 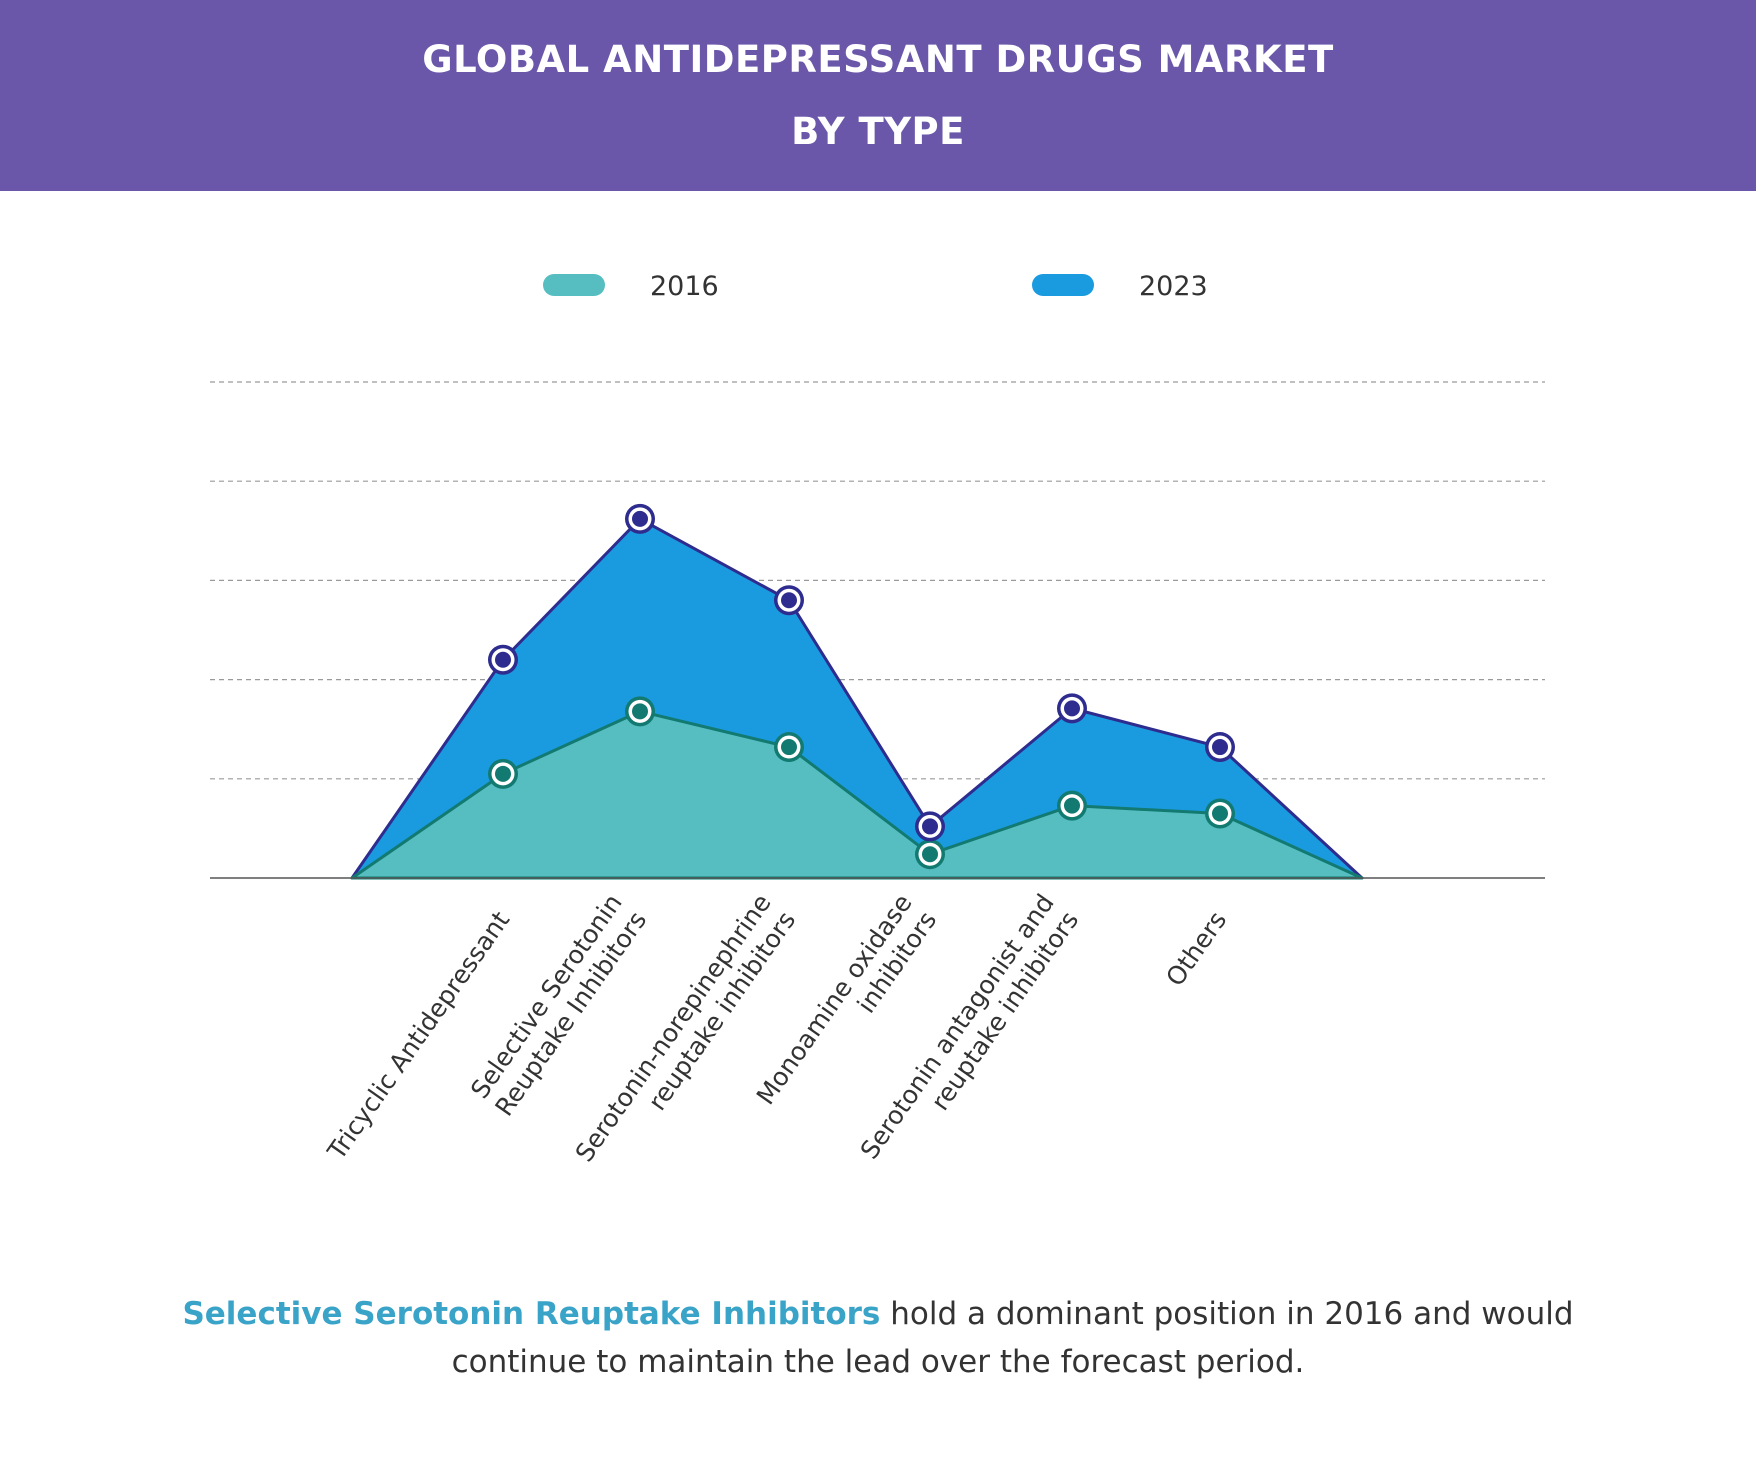 I want to click on category-label-line: Others, so click(x=1196, y=948).